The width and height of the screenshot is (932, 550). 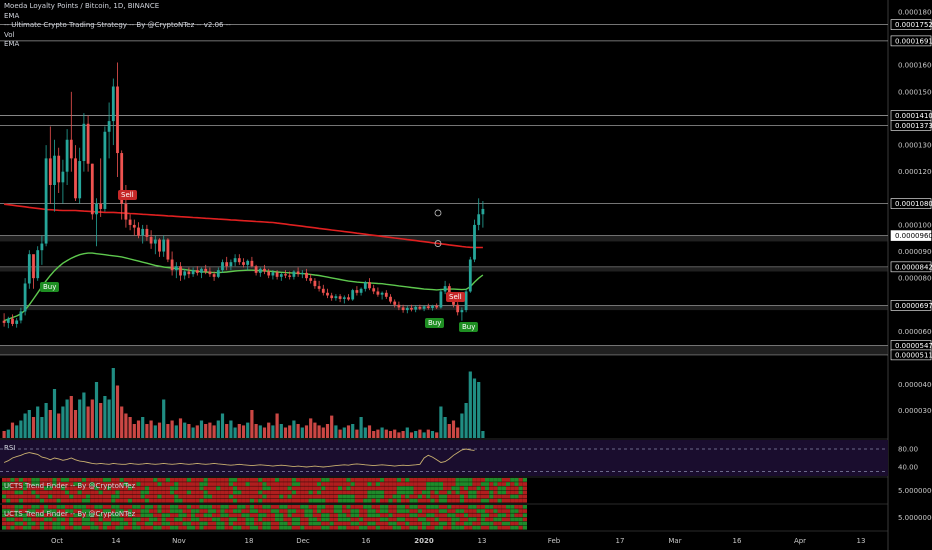 What do you see at coordinates (911, 41) in the screenshot?
I see `price-level-label-box` at bounding box center [911, 41].